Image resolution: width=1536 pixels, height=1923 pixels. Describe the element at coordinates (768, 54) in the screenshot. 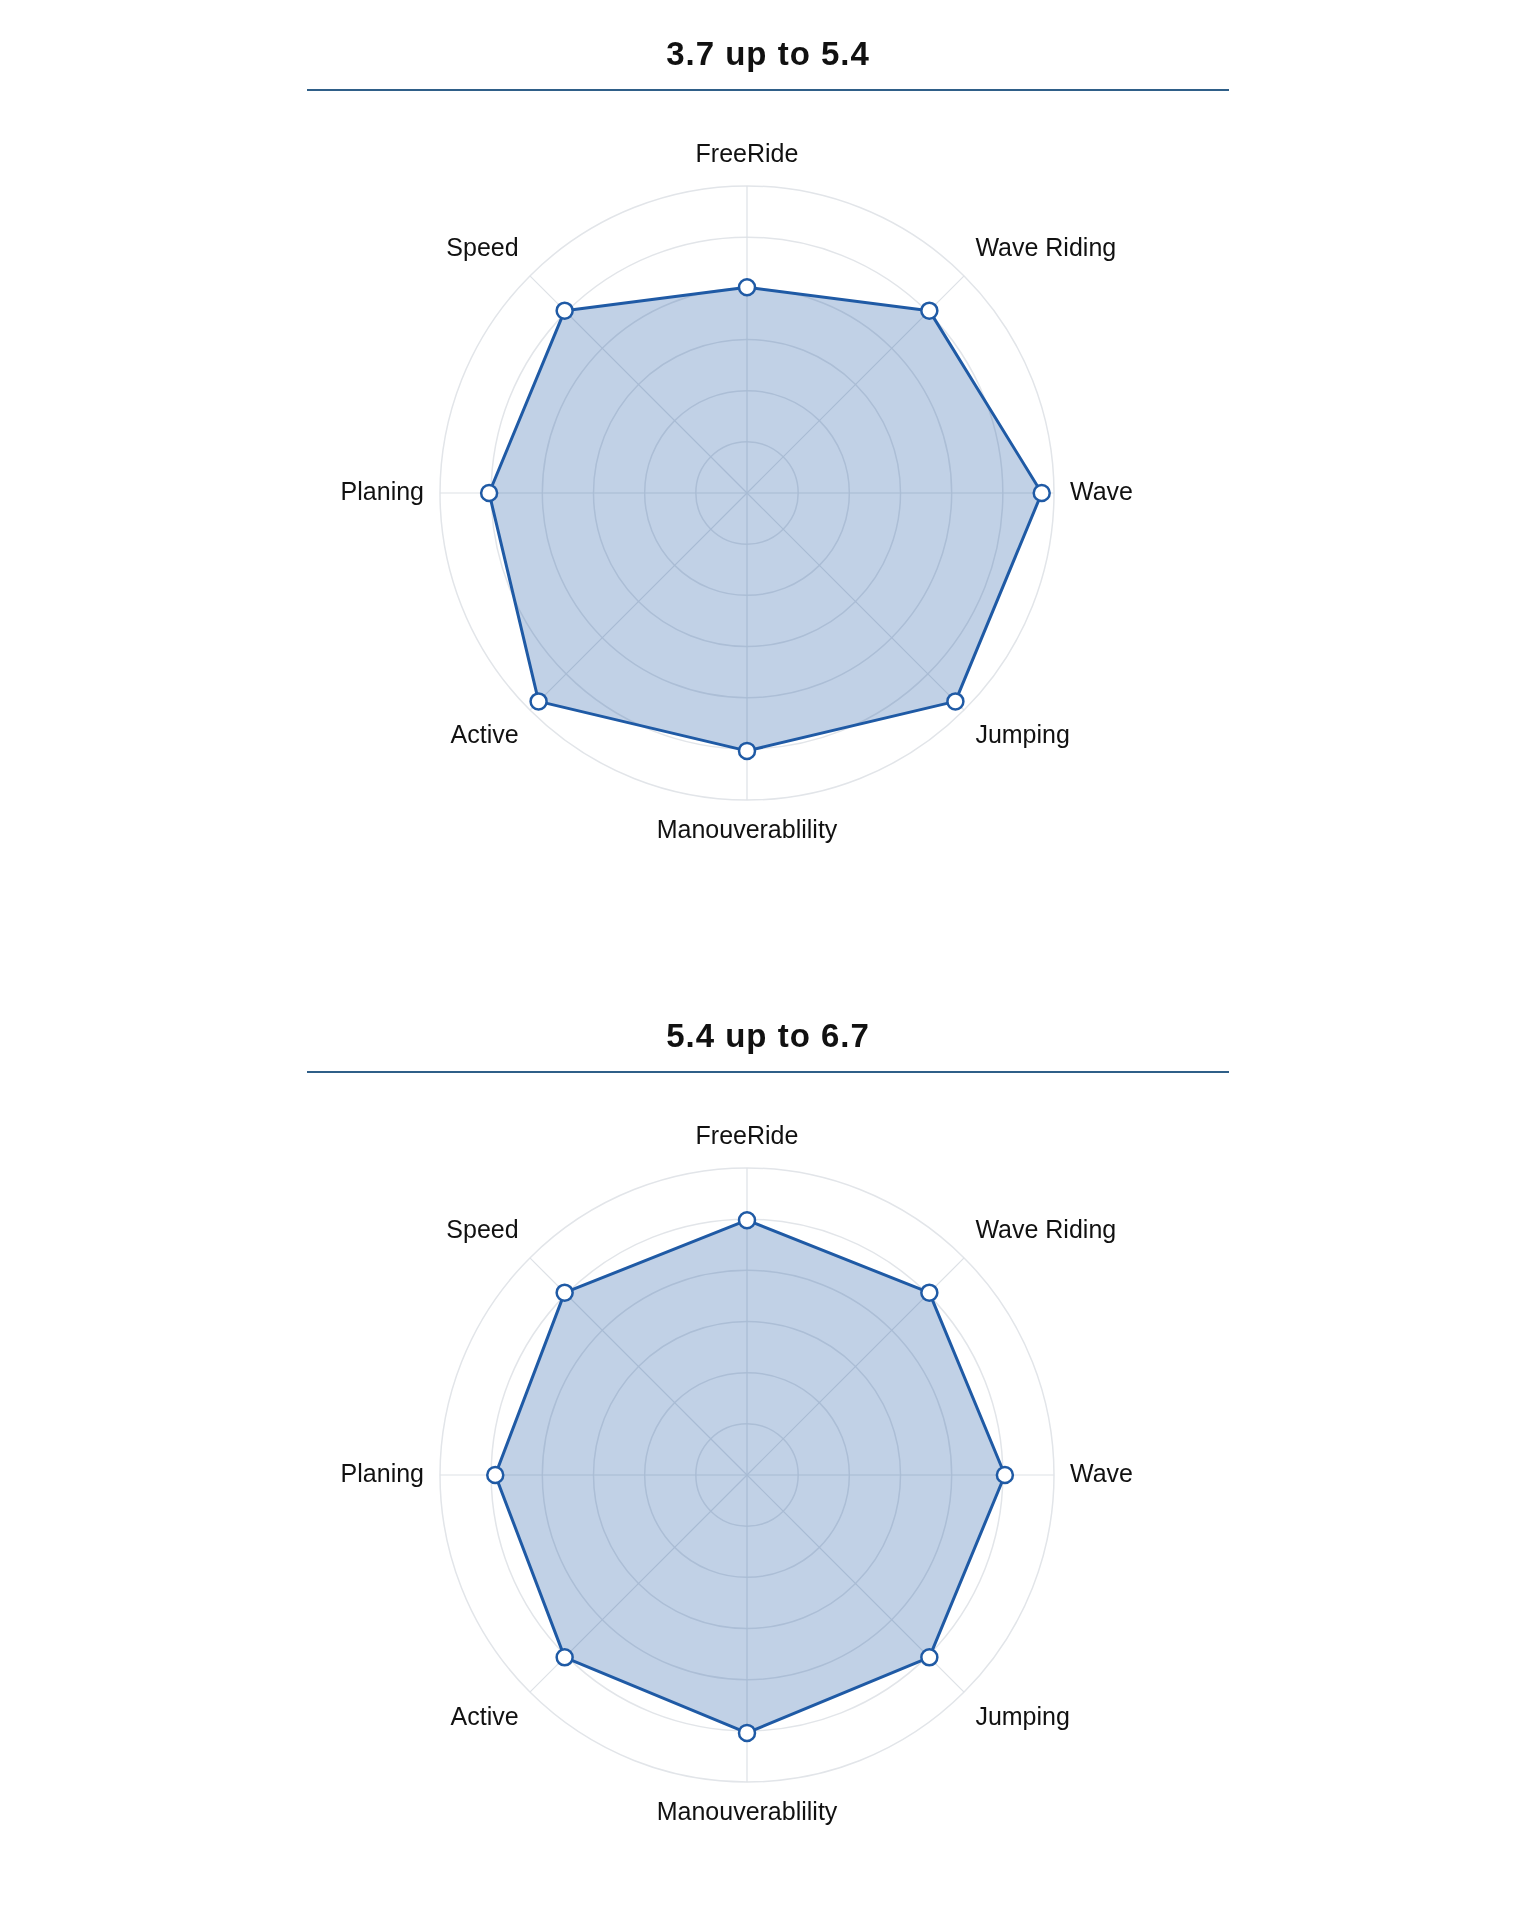

I see `chart-title: 3.7 up to 5.4` at that location.